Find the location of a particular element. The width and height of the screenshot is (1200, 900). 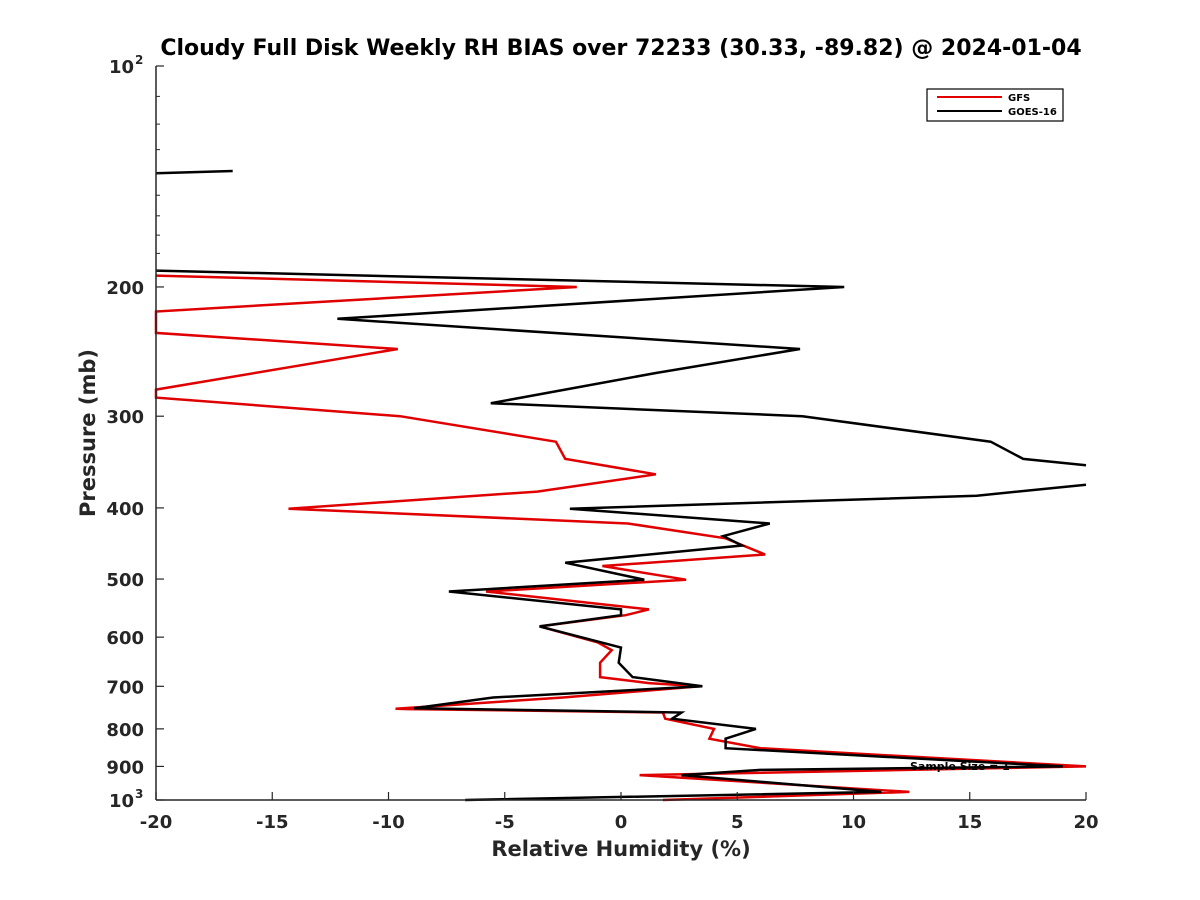

y-axis-label: Pressure (mb) is located at coordinates (88, 433).